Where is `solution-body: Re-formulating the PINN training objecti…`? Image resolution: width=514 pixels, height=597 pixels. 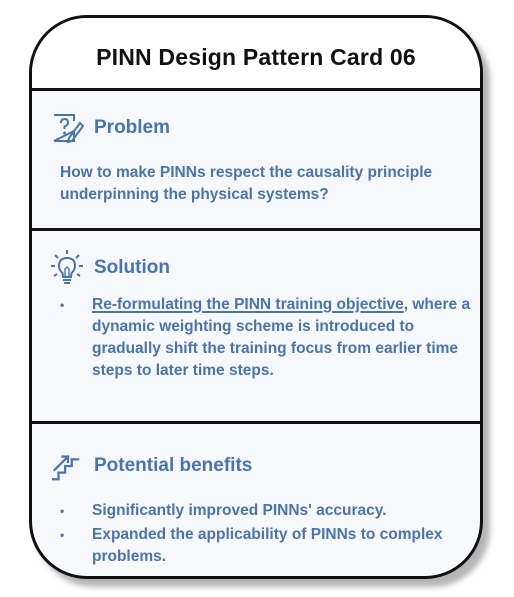 solution-body: Re-formulating the PINN training objecti… is located at coordinates (267, 339).